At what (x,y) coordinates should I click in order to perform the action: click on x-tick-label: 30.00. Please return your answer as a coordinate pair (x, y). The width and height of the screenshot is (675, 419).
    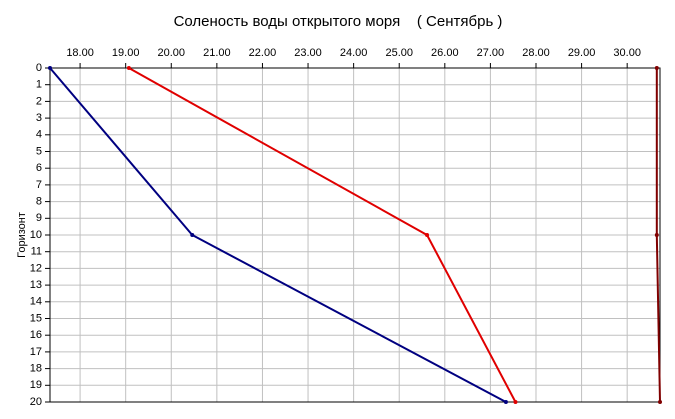
    Looking at the image, I should click on (627, 53).